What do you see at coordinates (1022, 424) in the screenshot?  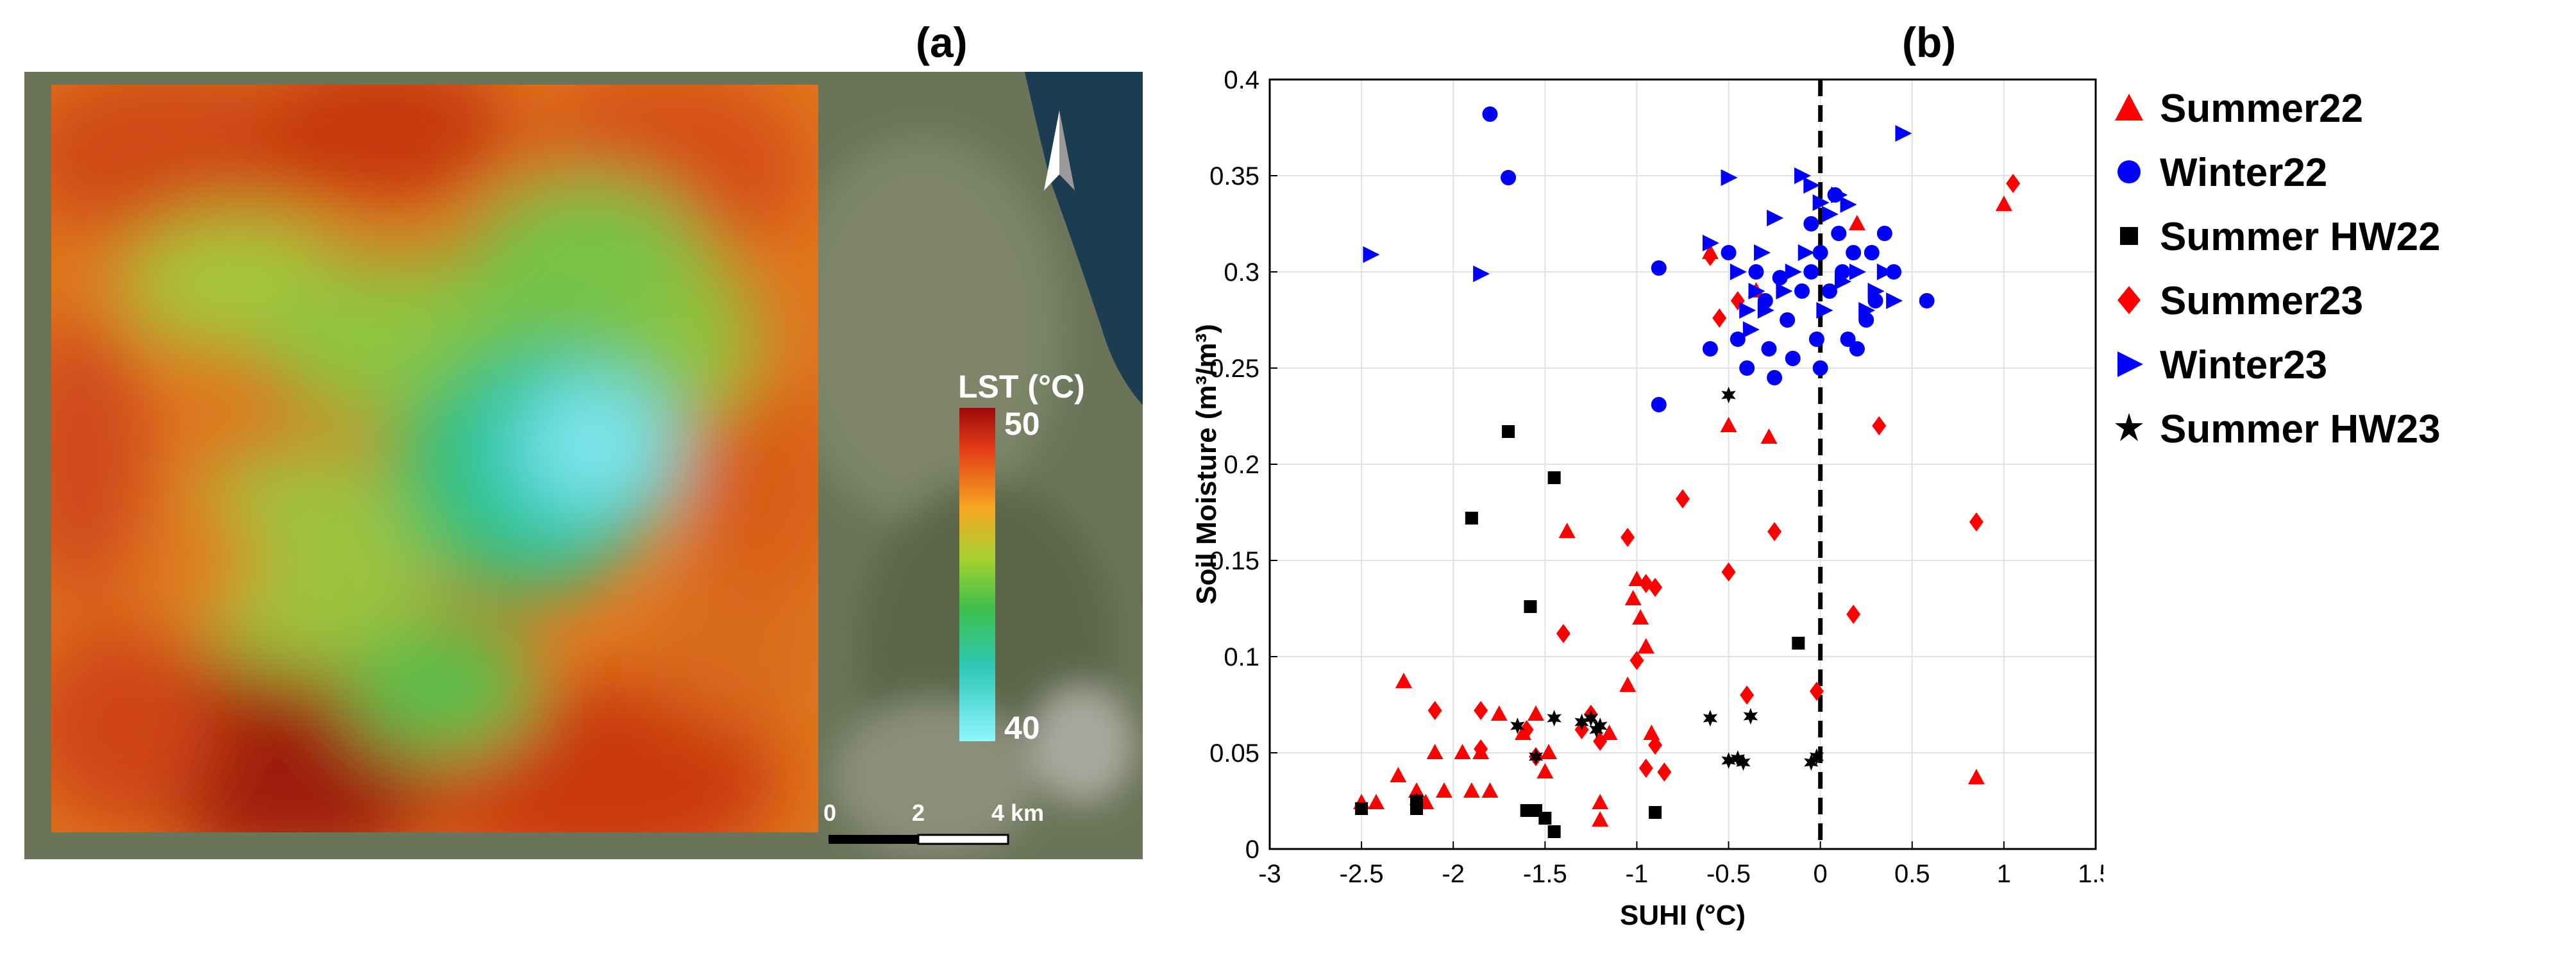 I see `colorbar-max-label: 50` at bounding box center [1022, 424].